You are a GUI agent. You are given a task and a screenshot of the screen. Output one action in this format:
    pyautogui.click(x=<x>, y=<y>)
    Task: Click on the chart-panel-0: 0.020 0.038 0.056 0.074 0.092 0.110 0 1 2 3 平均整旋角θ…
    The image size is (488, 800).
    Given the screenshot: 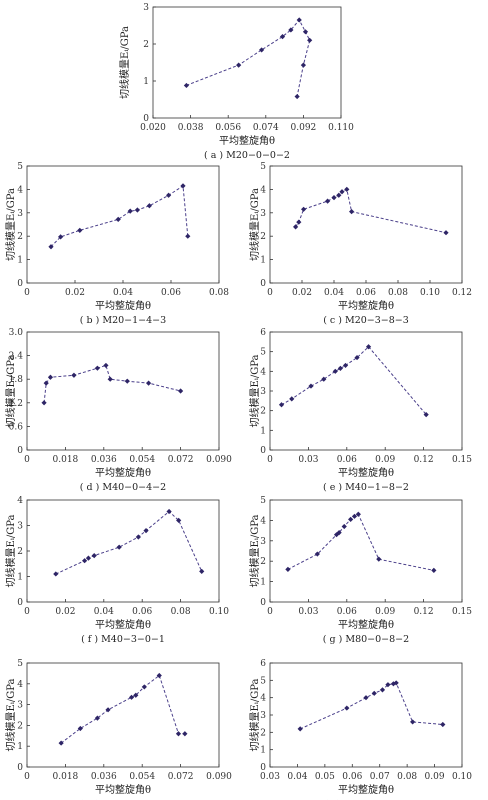 What is the action you would take?
    pyautogui.click(x=236, y=82)
    